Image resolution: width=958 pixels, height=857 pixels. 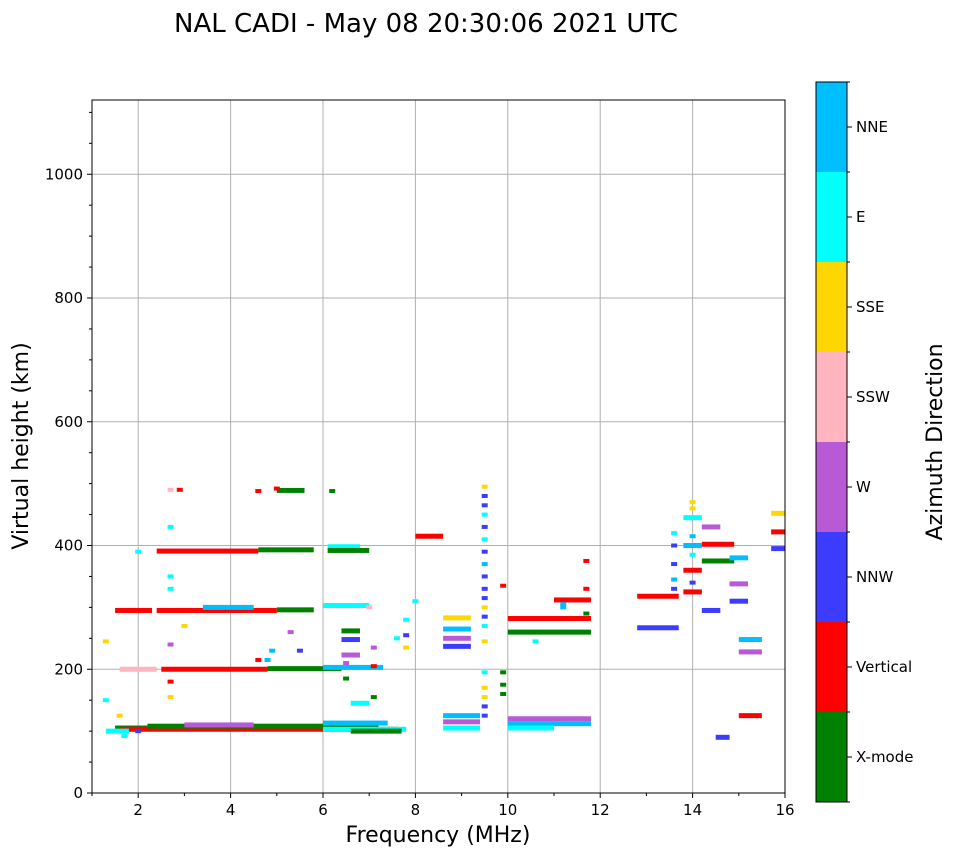 I want to click on x-tick-label: 6, so click(x=323, y=810).